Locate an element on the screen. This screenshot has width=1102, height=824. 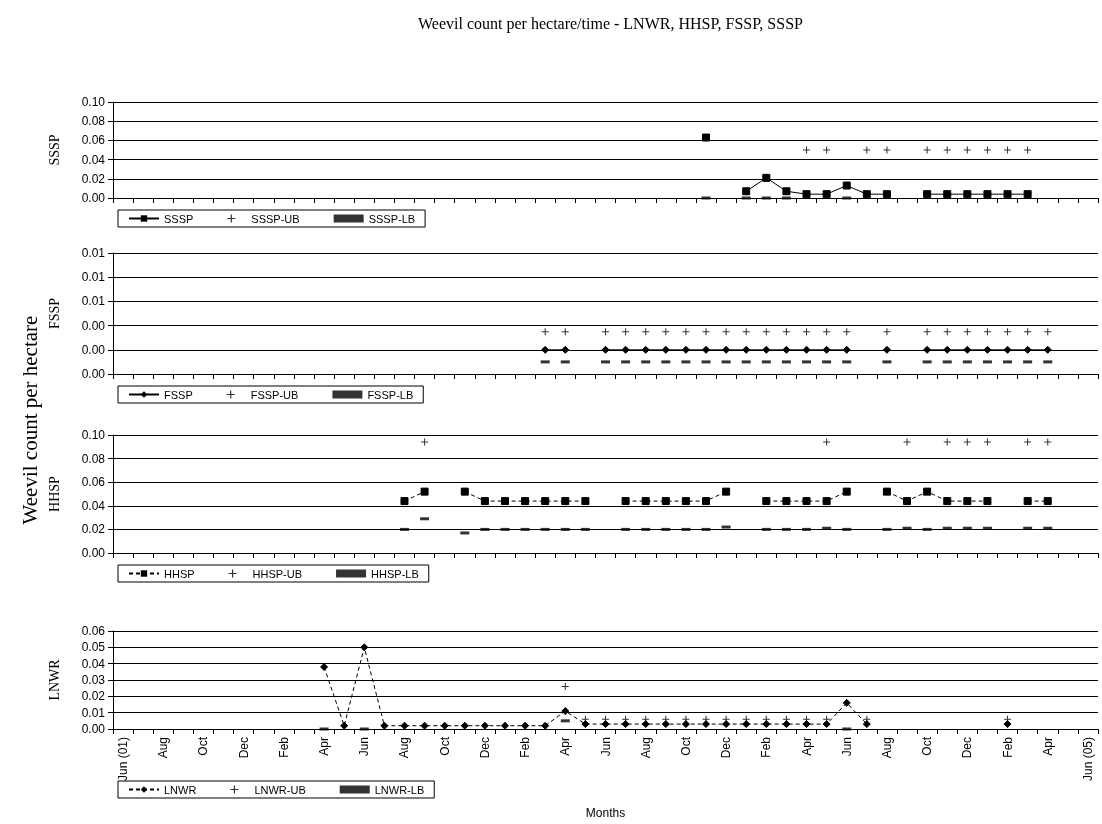
y-axis-title: LNWR is located at coordinates (54, 679).